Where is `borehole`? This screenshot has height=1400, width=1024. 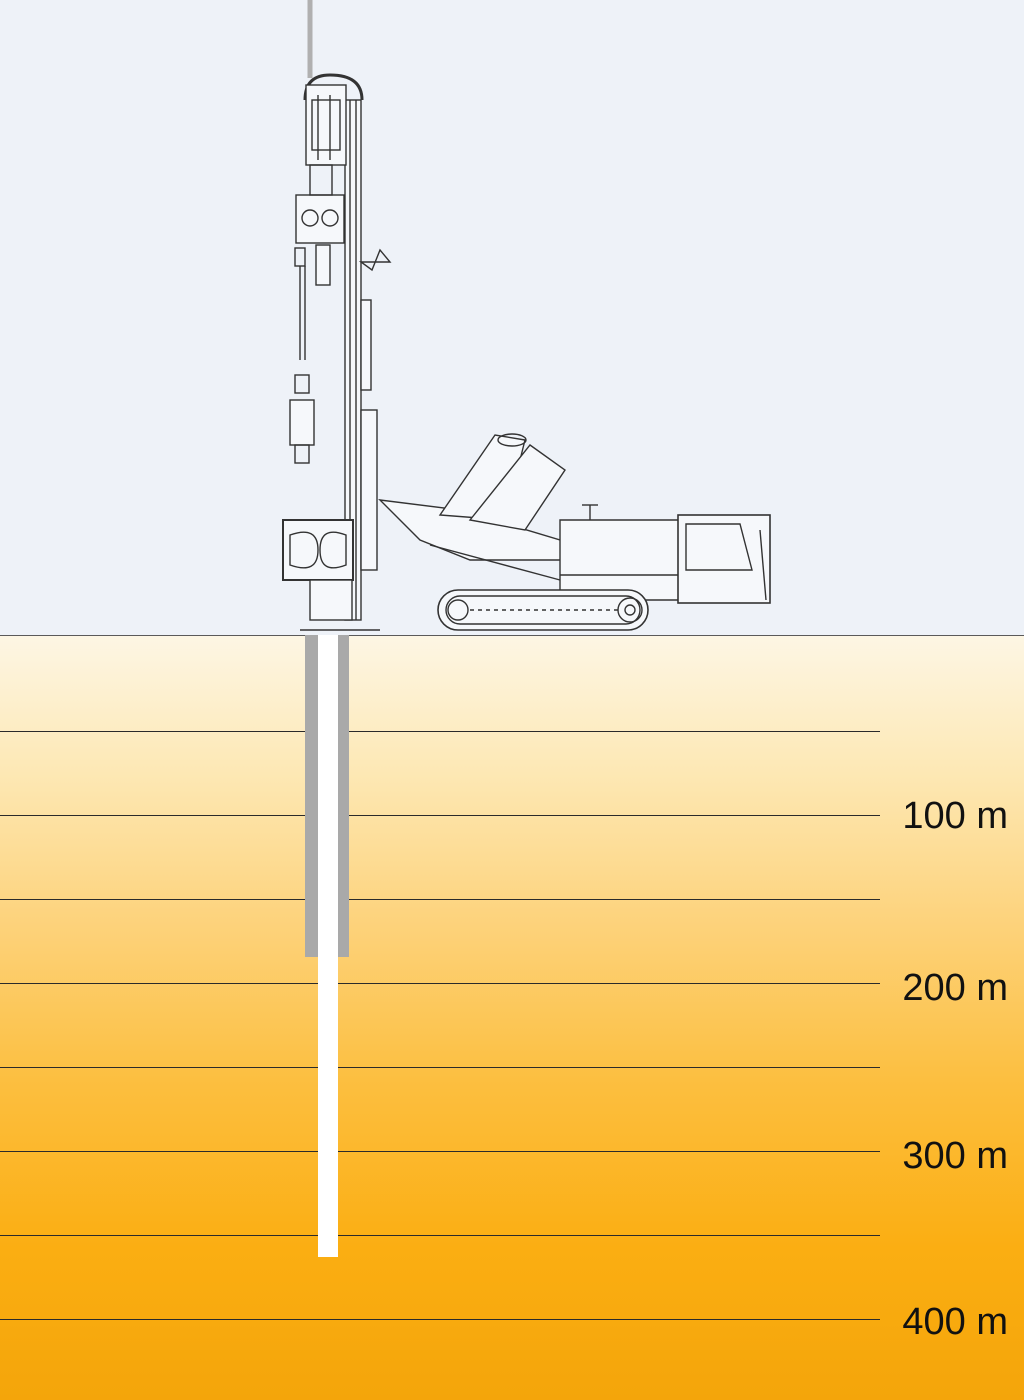 borehole is located at coordinates (327, 946).